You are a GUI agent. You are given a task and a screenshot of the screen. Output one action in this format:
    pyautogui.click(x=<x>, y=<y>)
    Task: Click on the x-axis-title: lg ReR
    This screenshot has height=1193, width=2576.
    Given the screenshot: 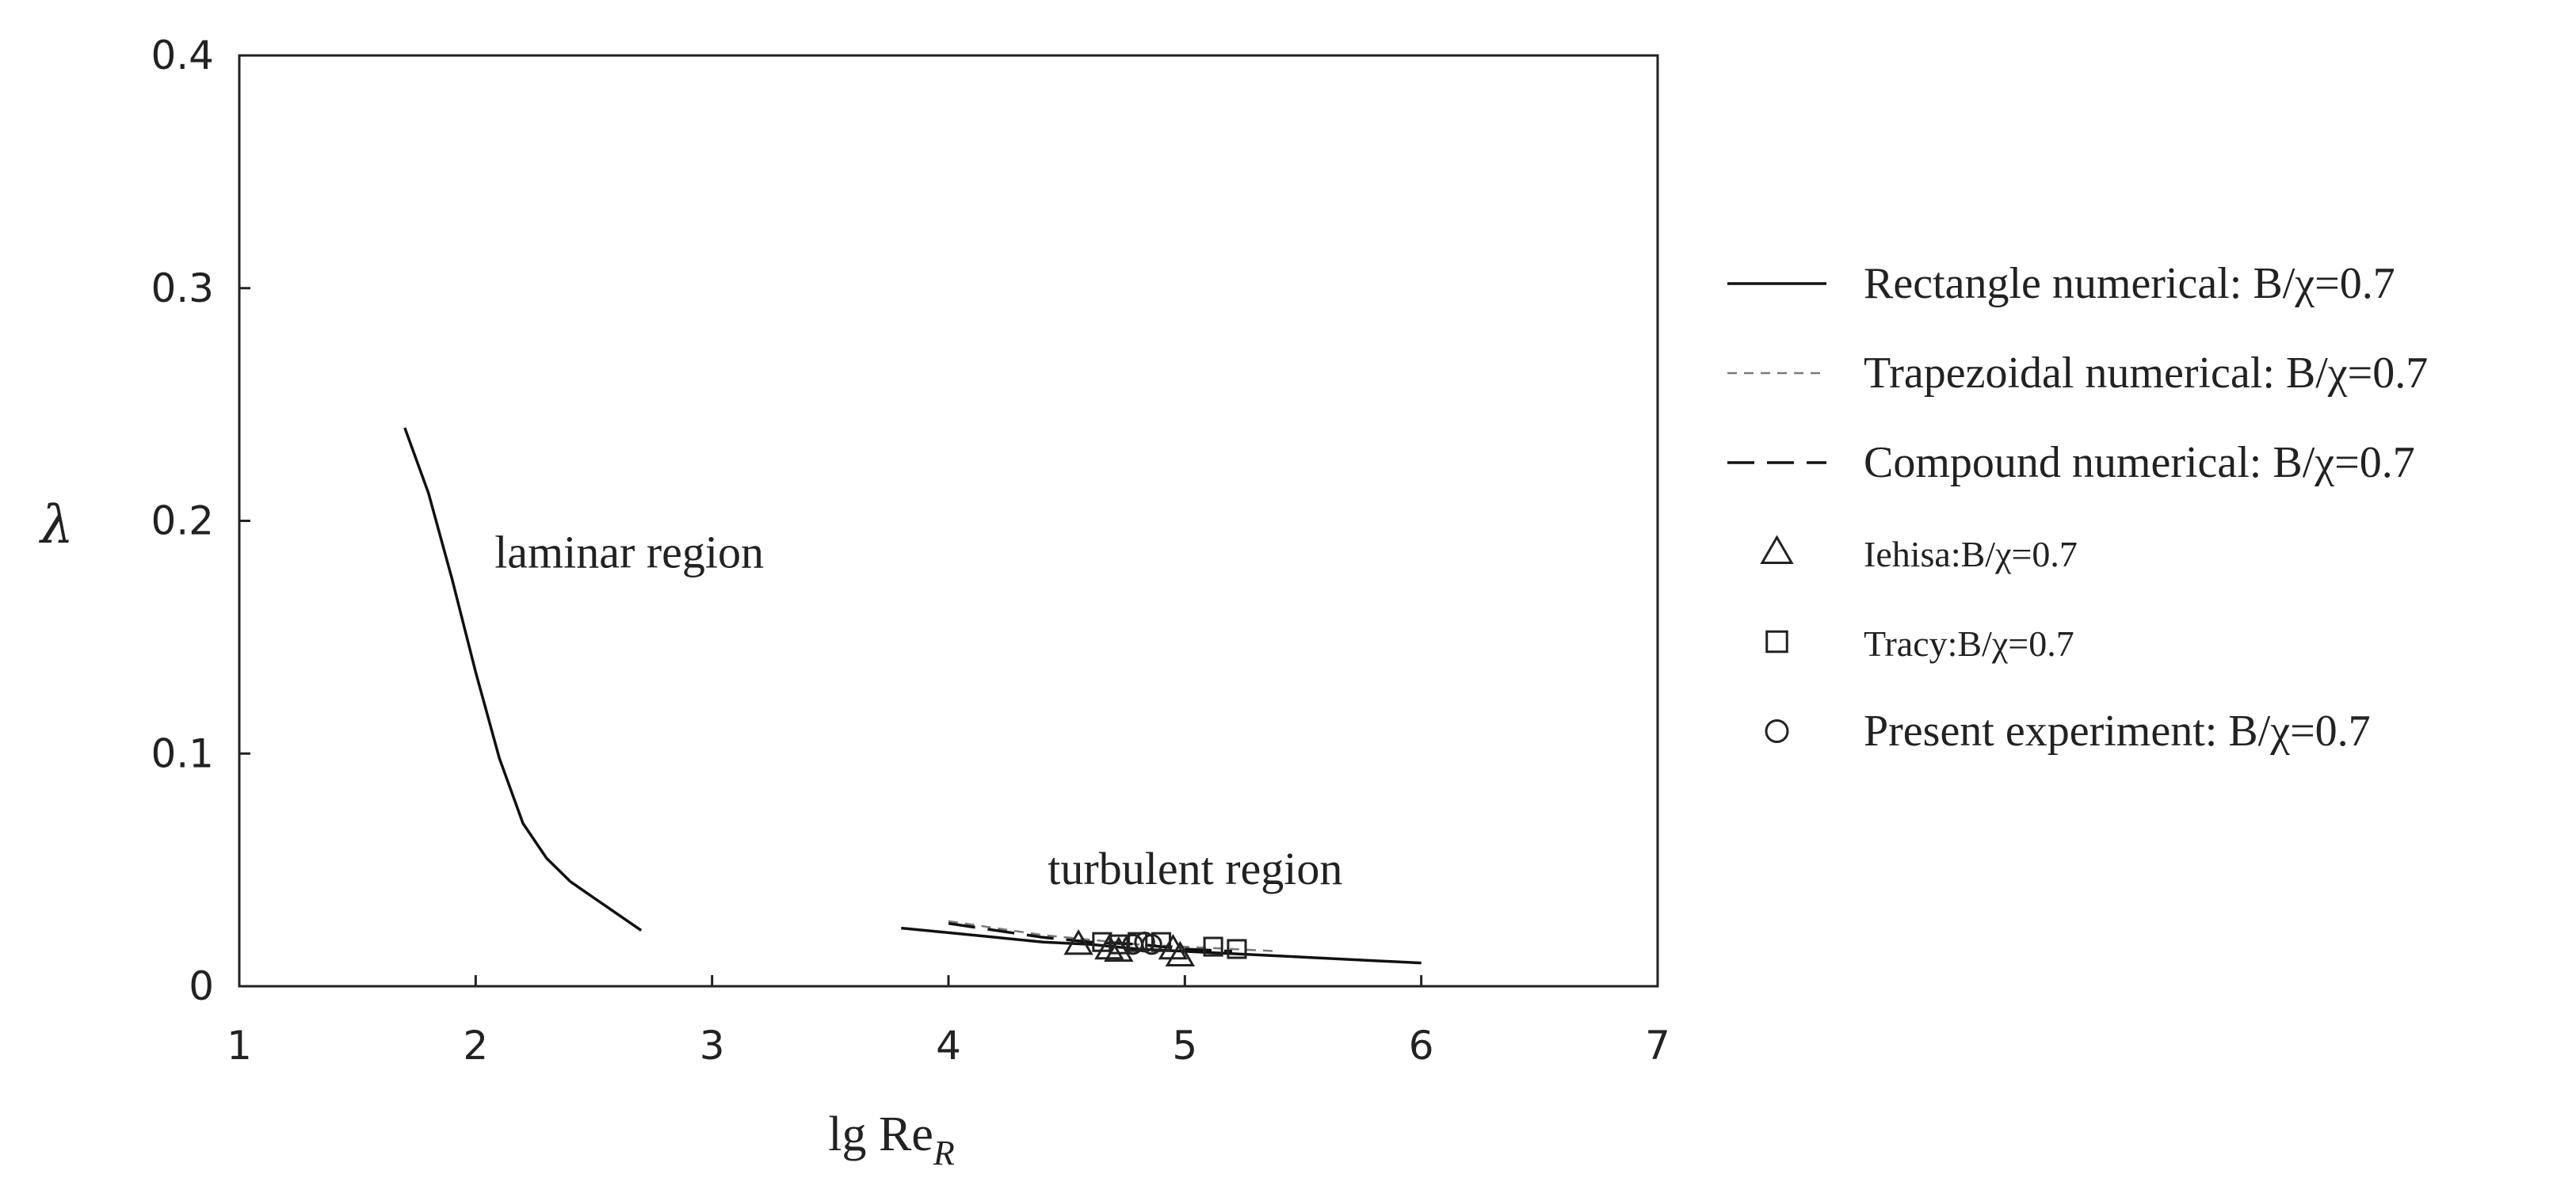 What is the action you would take?
    pyautogui.click(x=892, y=1139)
    